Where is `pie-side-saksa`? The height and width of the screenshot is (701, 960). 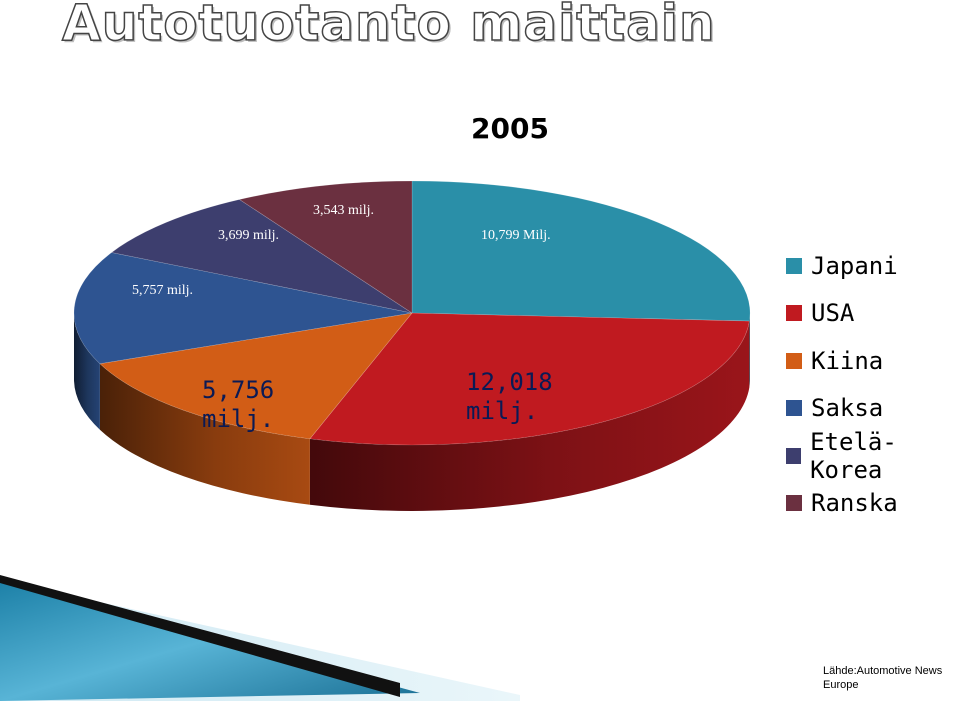
pie-side-saksa is located at coordinates (86, 371).